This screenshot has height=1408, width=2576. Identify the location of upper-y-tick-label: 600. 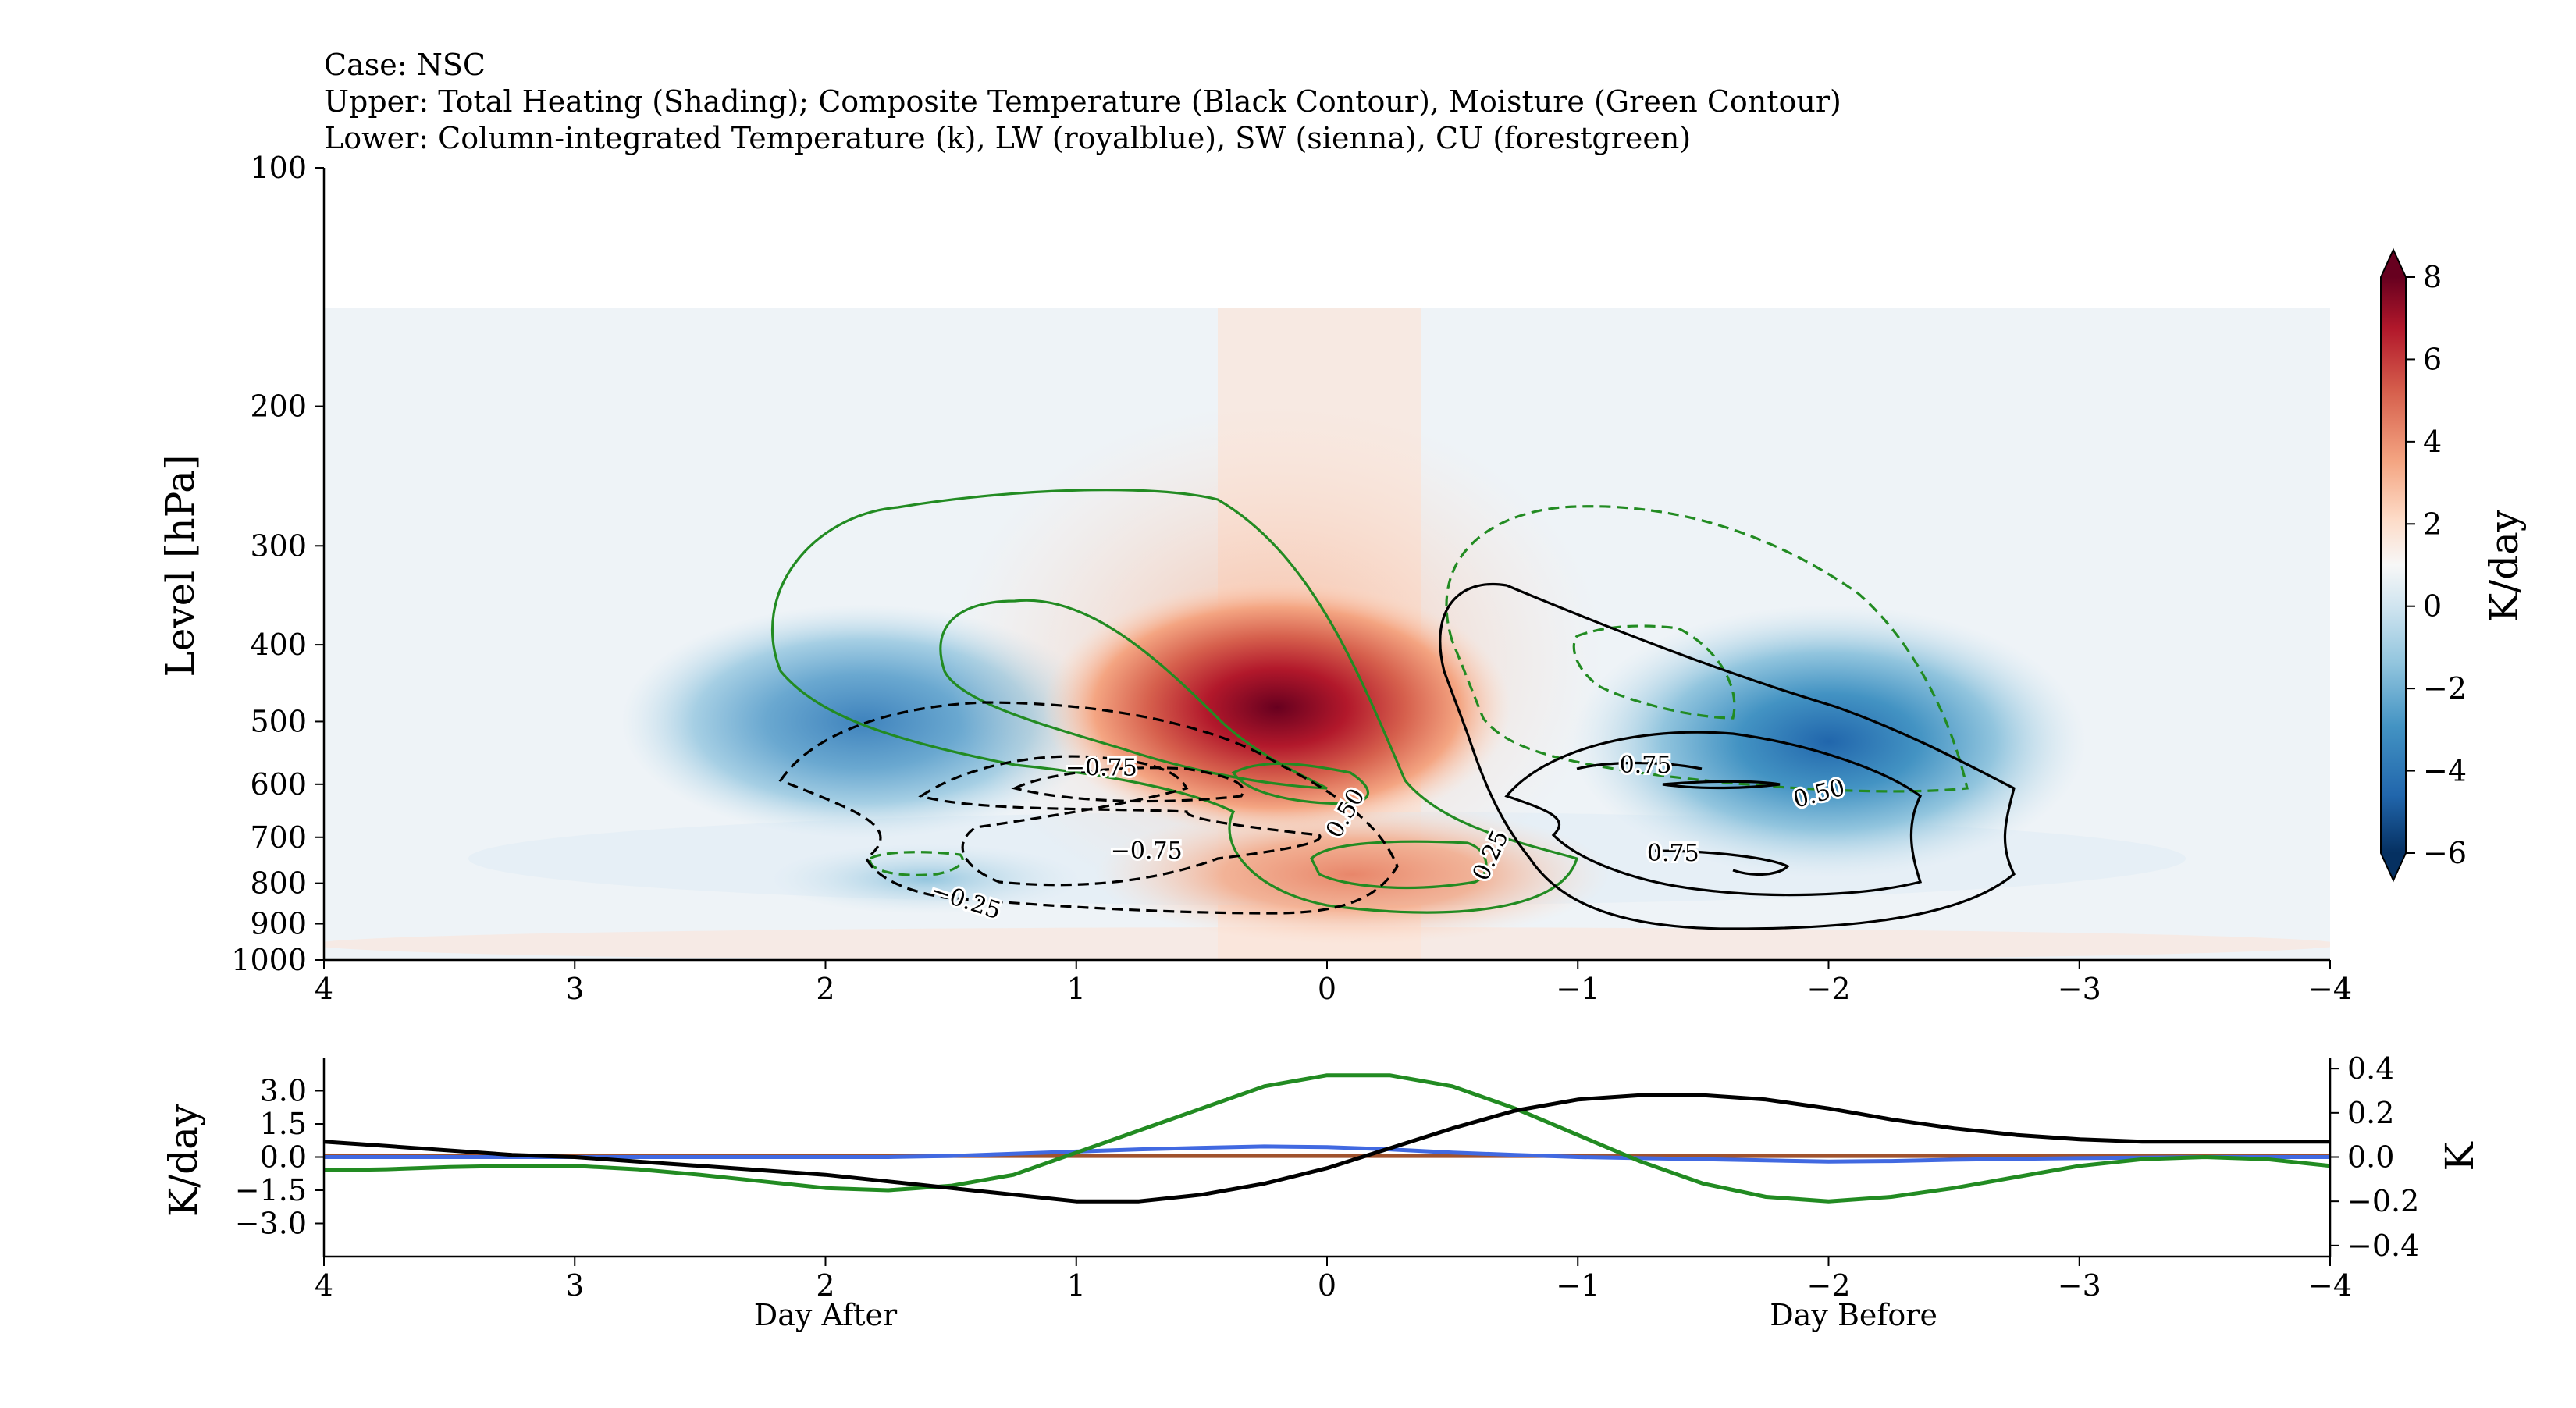
(278, 784).